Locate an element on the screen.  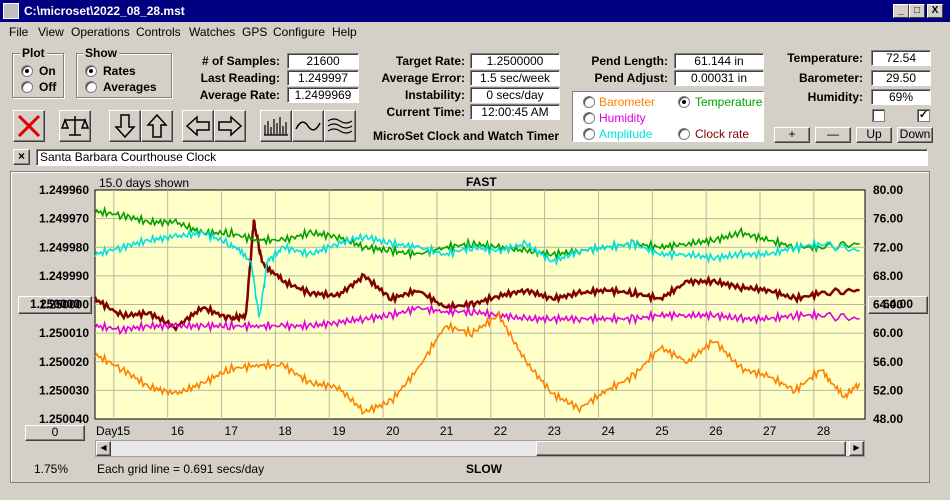
scale-up-button: Up is located at coordinates (874, 135).